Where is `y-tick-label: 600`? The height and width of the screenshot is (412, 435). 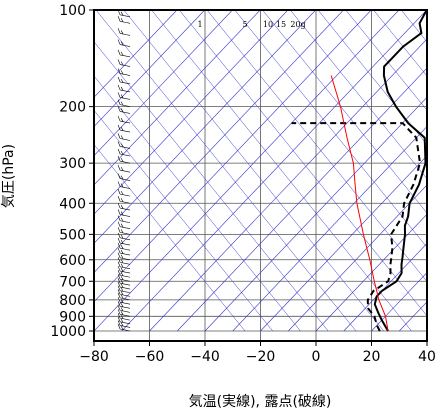 y-tick-label: 600 is located at coordinates (72, 261).